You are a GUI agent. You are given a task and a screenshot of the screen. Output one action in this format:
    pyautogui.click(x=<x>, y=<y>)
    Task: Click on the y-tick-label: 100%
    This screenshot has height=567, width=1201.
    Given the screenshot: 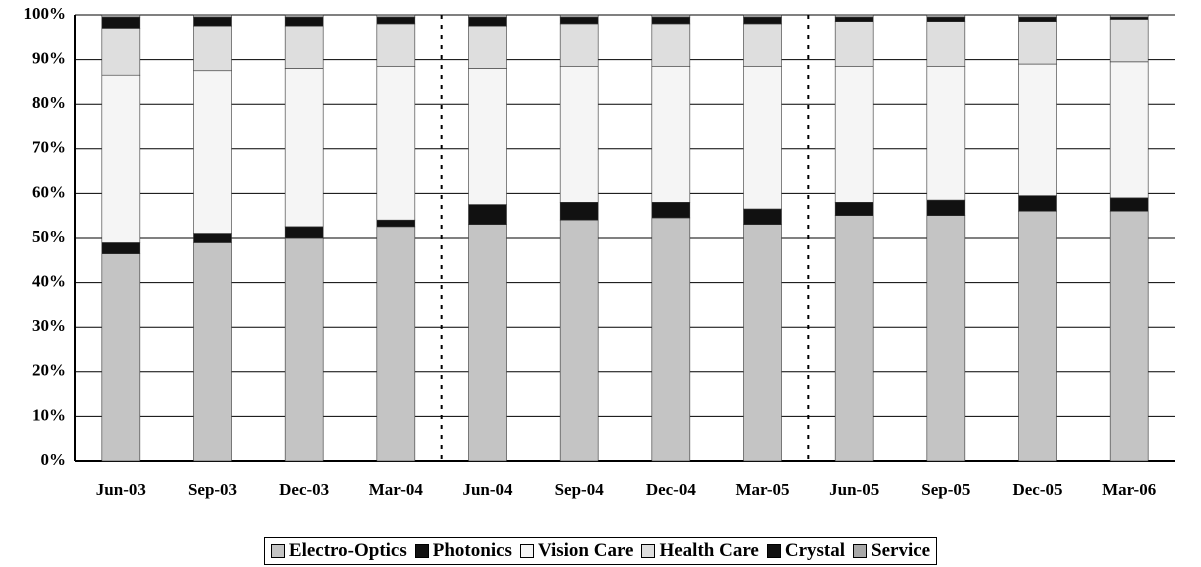 What is the action you would take?
    pyautogui.click(x=45, y=13)
    